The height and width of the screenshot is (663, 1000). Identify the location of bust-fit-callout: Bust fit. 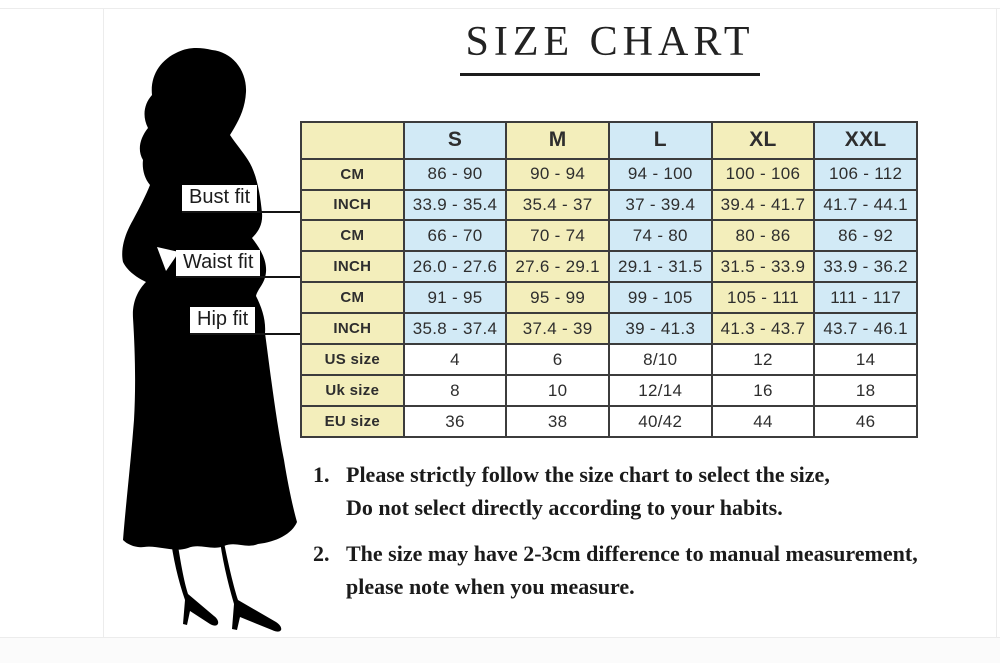
(241, 199).